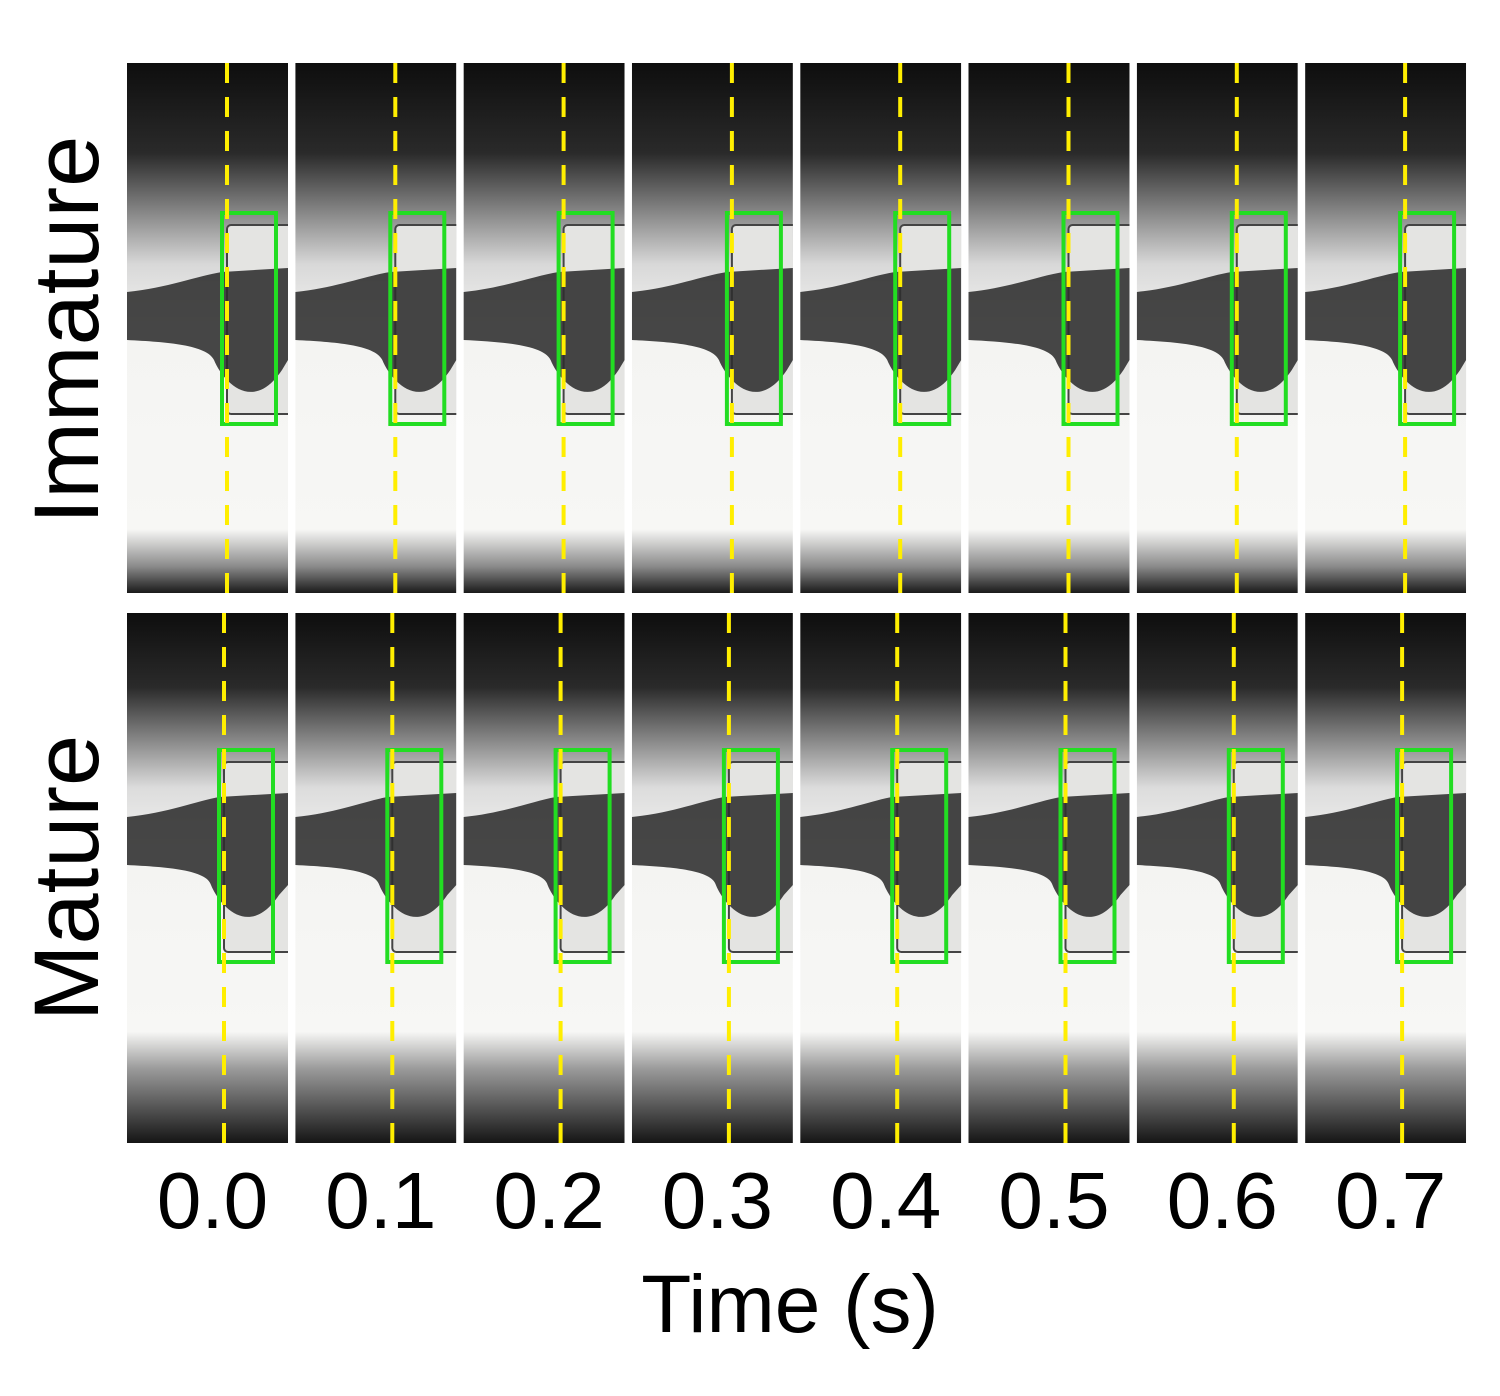  I want to click on time-label: 0.5, so click(1053, 1200).